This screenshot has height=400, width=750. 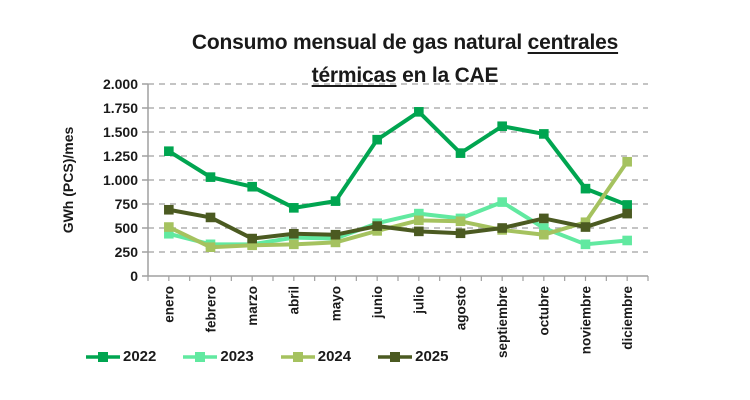 What do you see at coordinates (210, 177) in the screenshot?
I see `data-point-2022-febrero` at bounding box center [210, 177].